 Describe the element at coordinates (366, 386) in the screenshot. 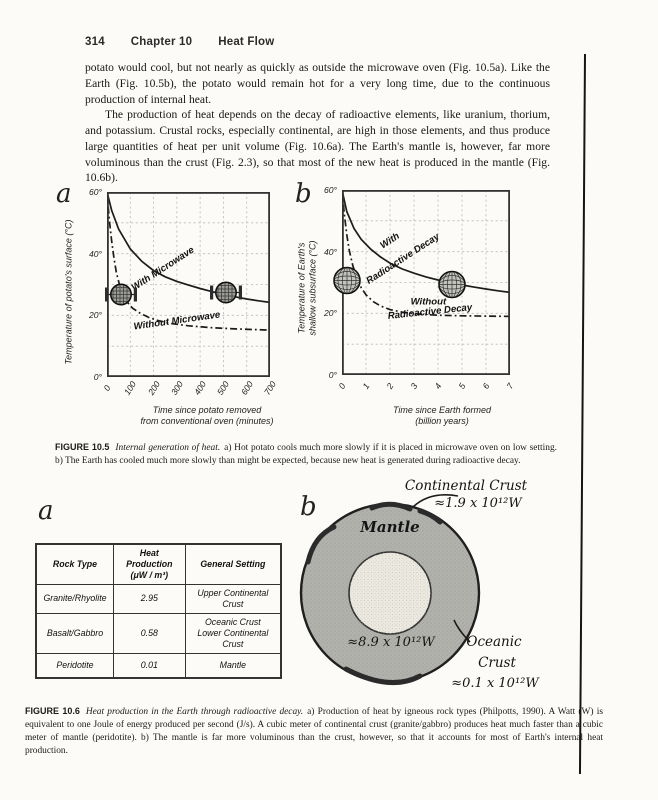

I see `x-tick-label: 1` at that location.